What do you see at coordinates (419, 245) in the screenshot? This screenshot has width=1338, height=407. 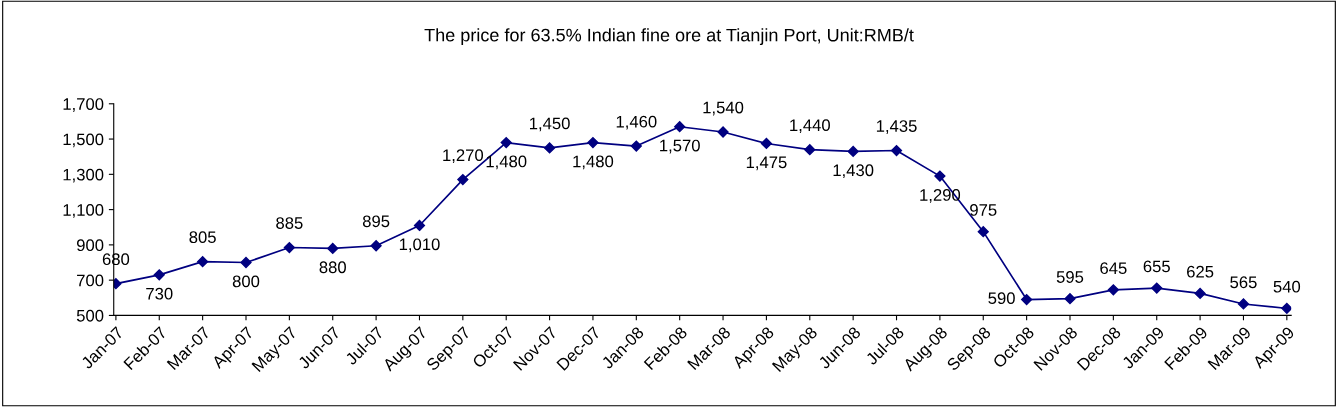 I see `data-label: 1,010` at bounding box center [419, 245].